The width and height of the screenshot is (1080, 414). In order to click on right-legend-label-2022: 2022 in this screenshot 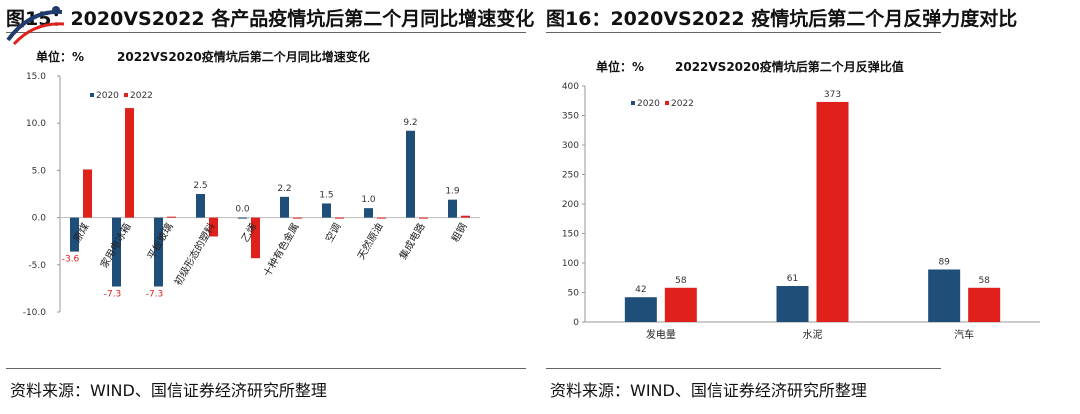, I will do `click(682, 104)`.